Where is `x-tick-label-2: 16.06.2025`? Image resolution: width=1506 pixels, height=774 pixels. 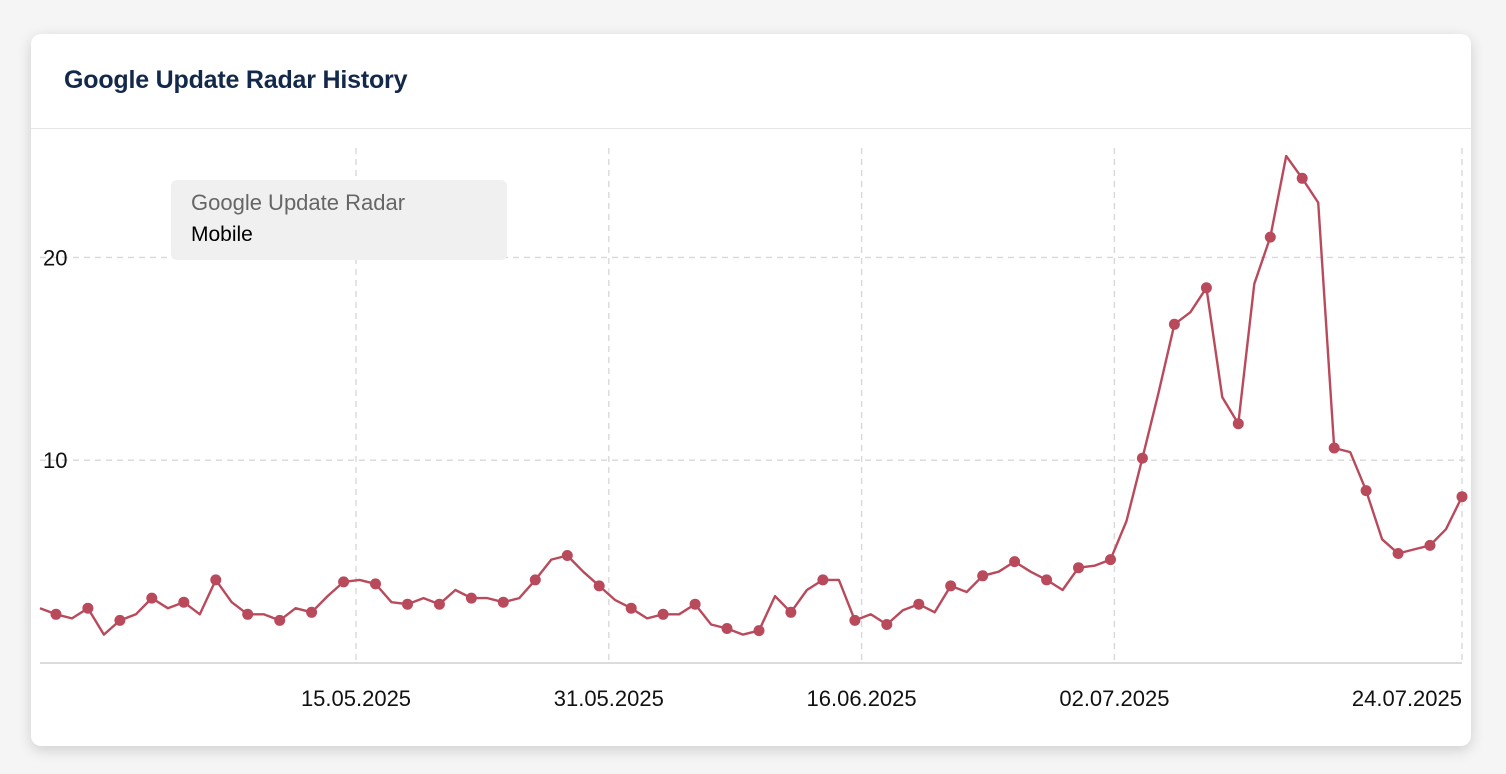 x-tick-label-2: 16.06.2025 is located at coordinates (862, 698).